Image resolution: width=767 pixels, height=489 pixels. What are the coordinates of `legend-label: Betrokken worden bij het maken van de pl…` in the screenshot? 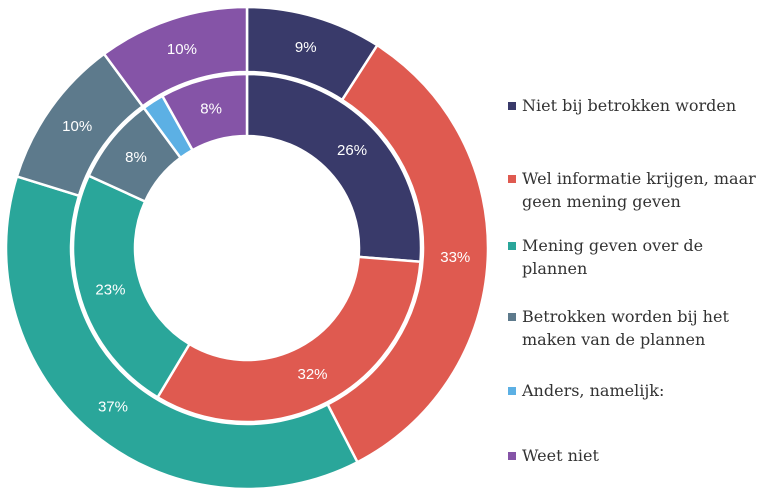 It's located at (625, 328).